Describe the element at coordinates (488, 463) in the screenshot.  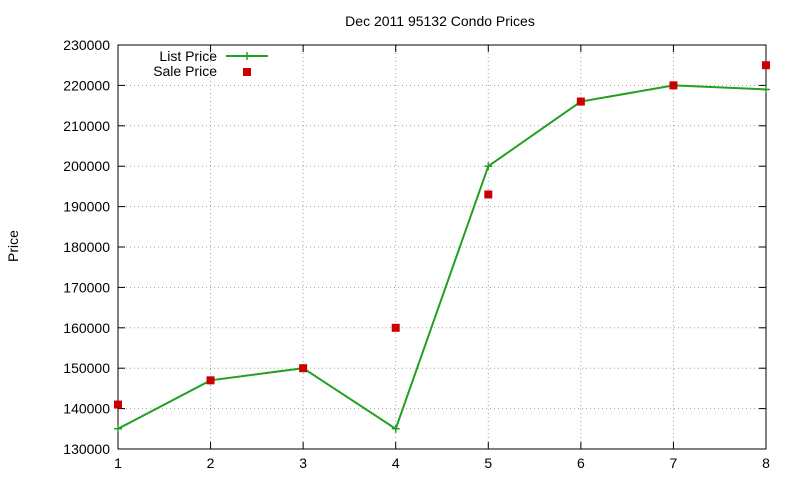
I see `x-tick-label: 5` at that location.